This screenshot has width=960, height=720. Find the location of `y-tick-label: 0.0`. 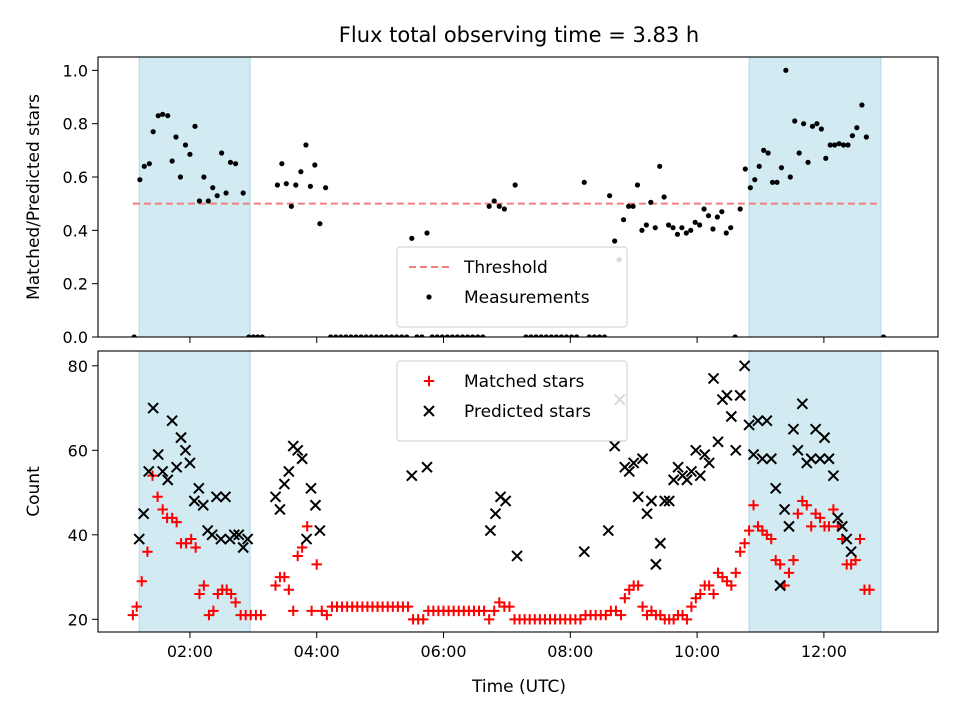

y-tick-label: 0.0 is located at coordinates (75, 337).